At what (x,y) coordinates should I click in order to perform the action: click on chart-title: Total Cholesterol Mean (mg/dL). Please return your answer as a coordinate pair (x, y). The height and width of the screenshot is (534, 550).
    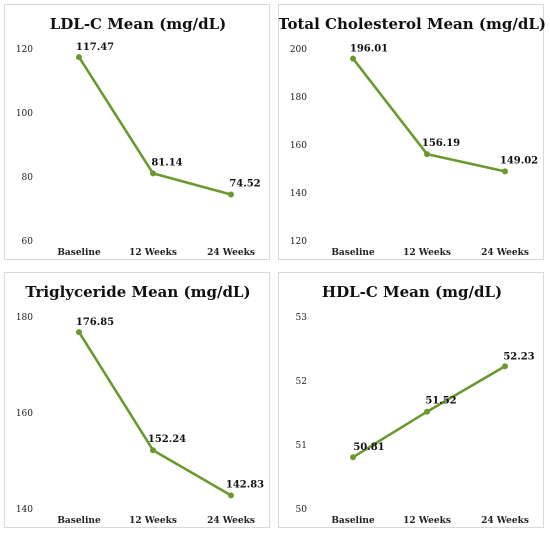
    Looking at the image, I should click on (412, 24).